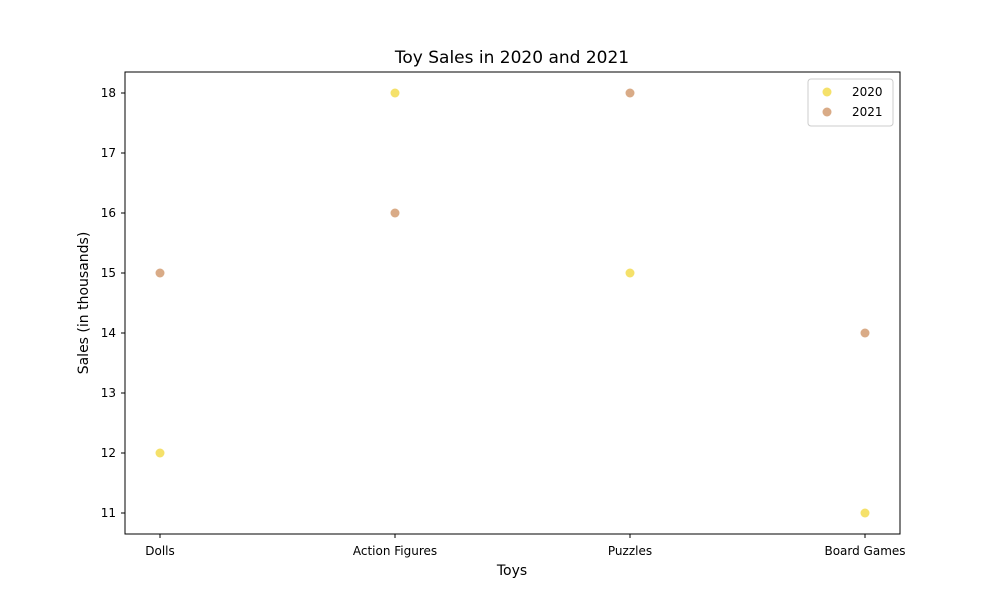 This screenshot has height=600, width=1000. What do you see at coordinates (108, 393) in the screenshot?
I see `y-tick-label: 13` at bounding box center [108, 393].